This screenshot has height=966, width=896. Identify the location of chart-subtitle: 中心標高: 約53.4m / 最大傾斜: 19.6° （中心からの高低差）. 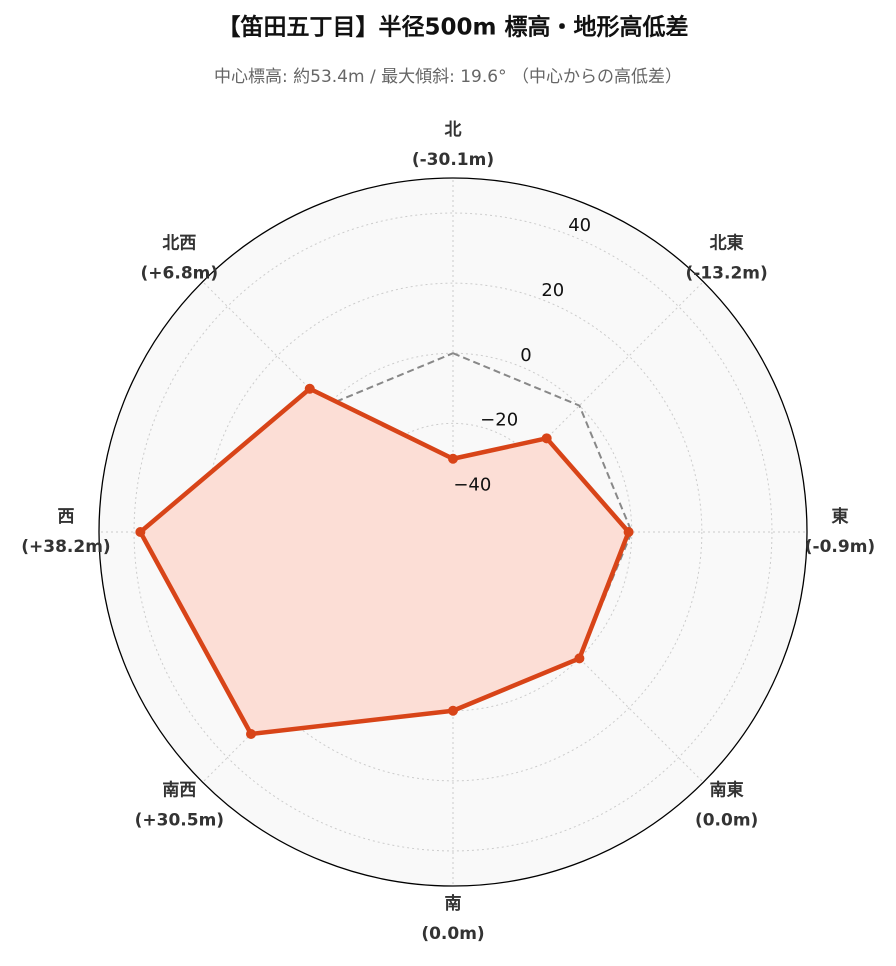
(448, 77).